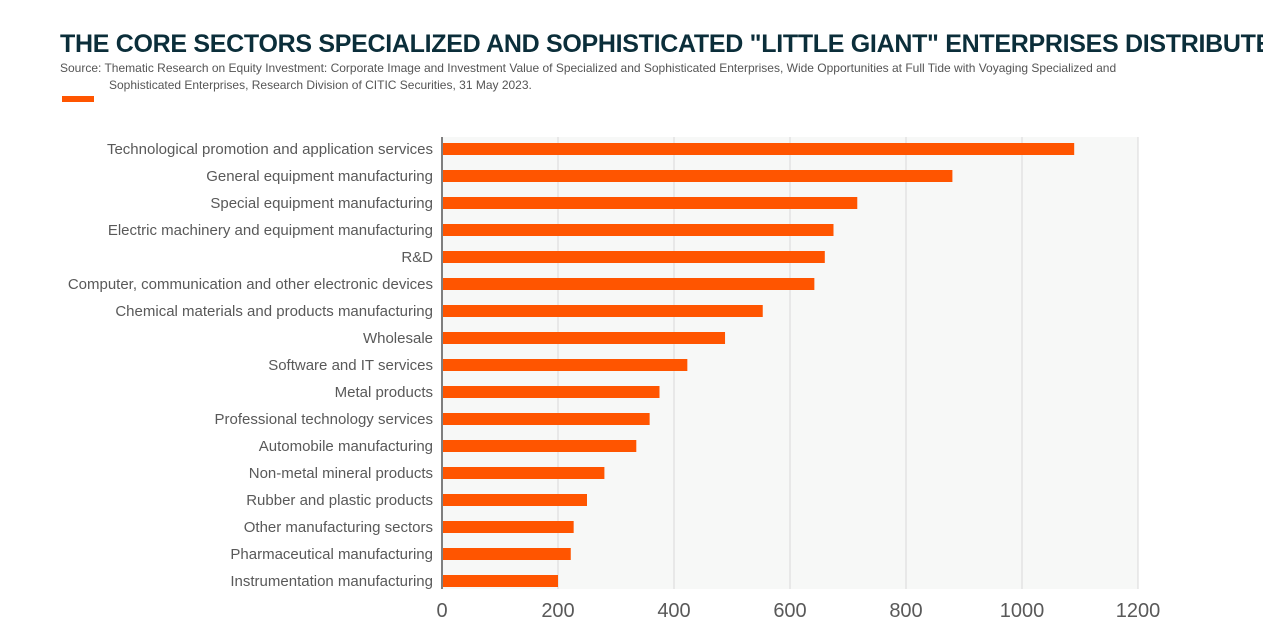 This screenshot has width=1263, height=640. Describe the element at coordinates (324, 419) in the screenshot. I see `category-label: Professional technology services` at that location.